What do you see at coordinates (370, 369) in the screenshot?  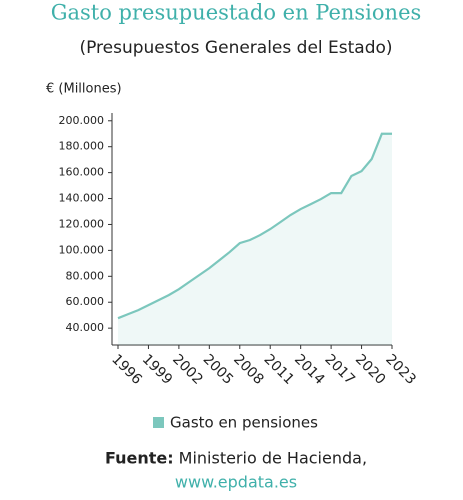 I see `x-tick-label: 2020` at bounding box center [370, 369].